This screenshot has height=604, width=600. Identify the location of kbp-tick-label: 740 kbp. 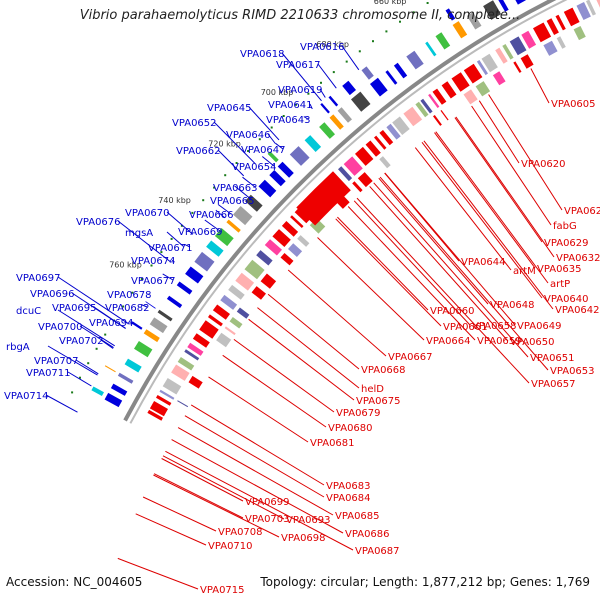
(174, 200).